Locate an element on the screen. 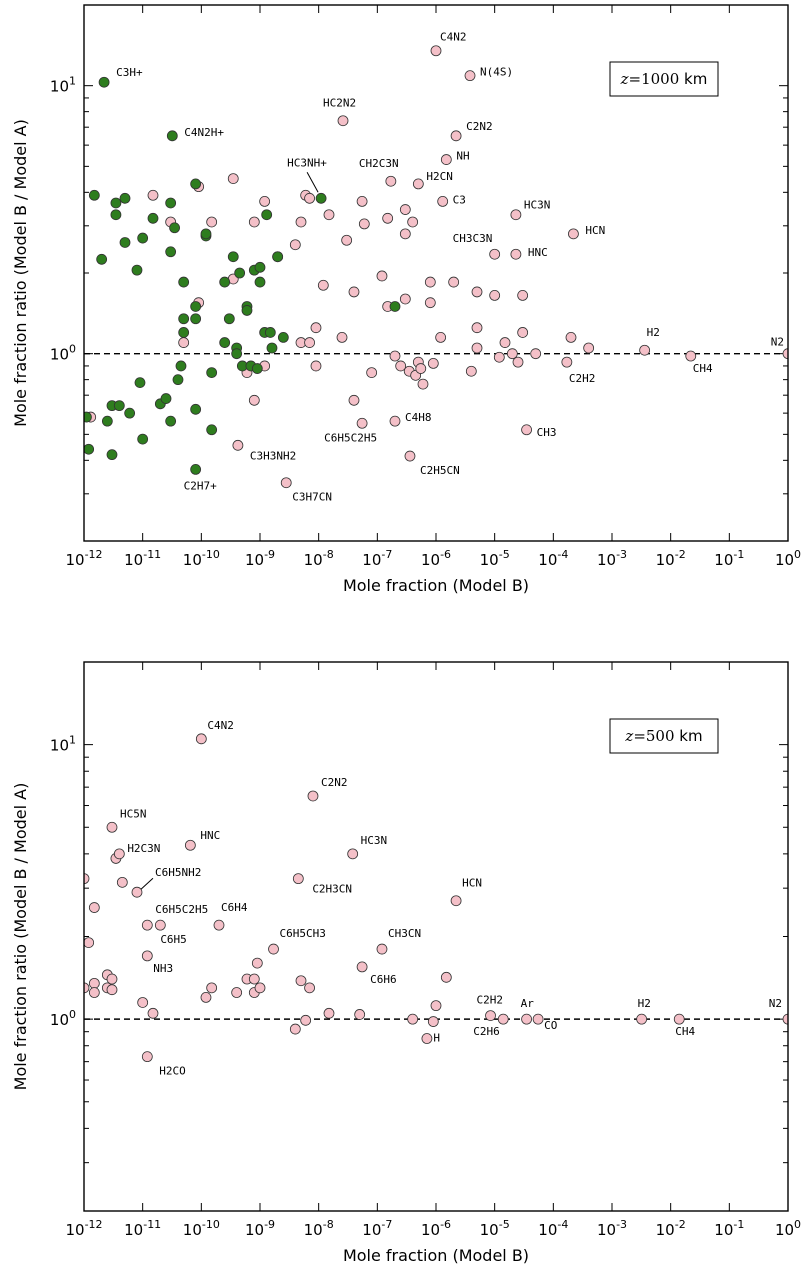 The width and height of the screenshot is (803, 1267). point-label: C2H3CN is located at coordinates (332, 889).